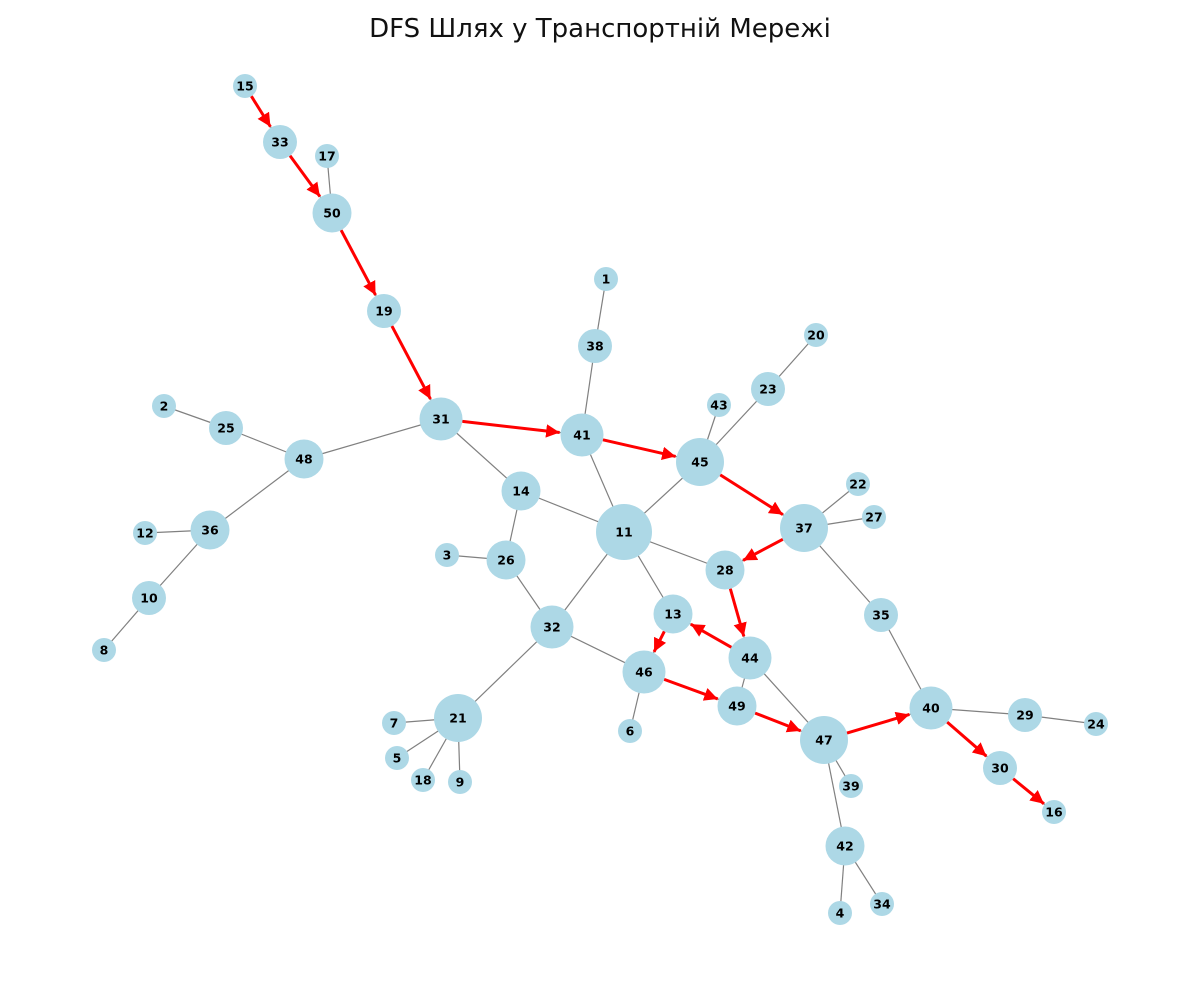  Describe the element at coordinates (506, 560) in the screenshot. I see `node-label: 26` at that location.